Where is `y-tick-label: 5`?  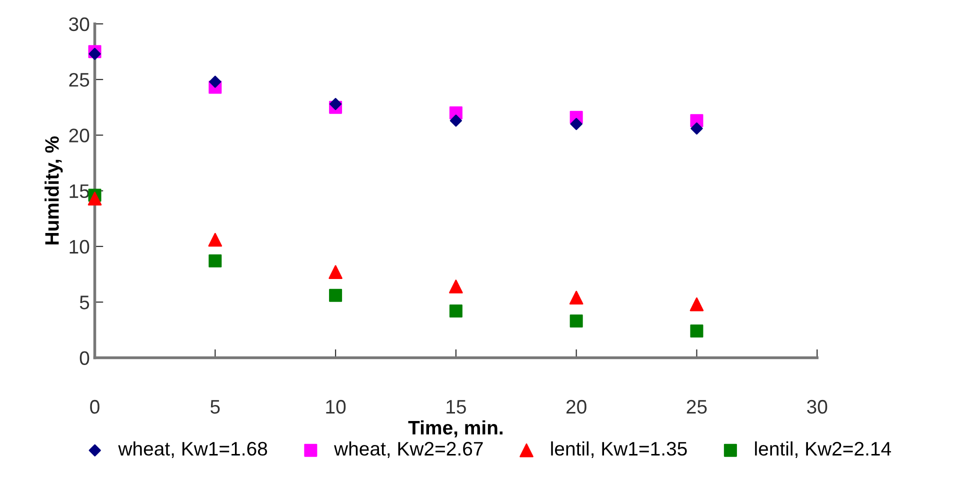 y-tick-label: 5 is located at coordinates (85, 303).